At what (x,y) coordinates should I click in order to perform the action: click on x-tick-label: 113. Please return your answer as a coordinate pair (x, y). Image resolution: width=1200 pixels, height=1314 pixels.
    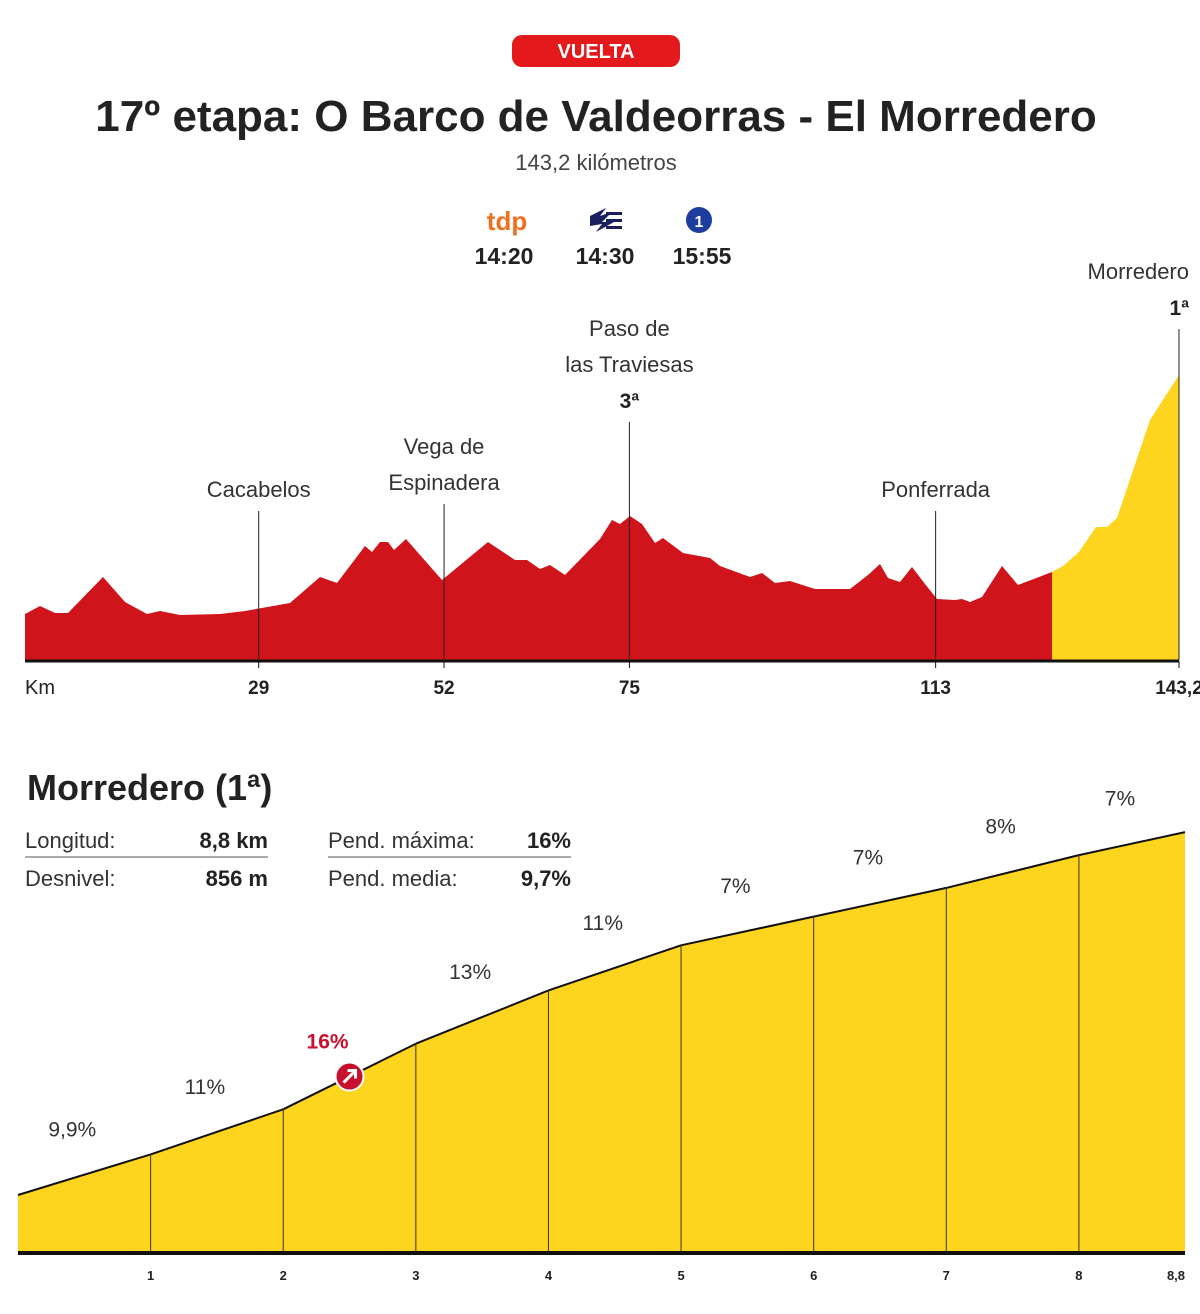
    Looking at the image, I should click on (935, 688).